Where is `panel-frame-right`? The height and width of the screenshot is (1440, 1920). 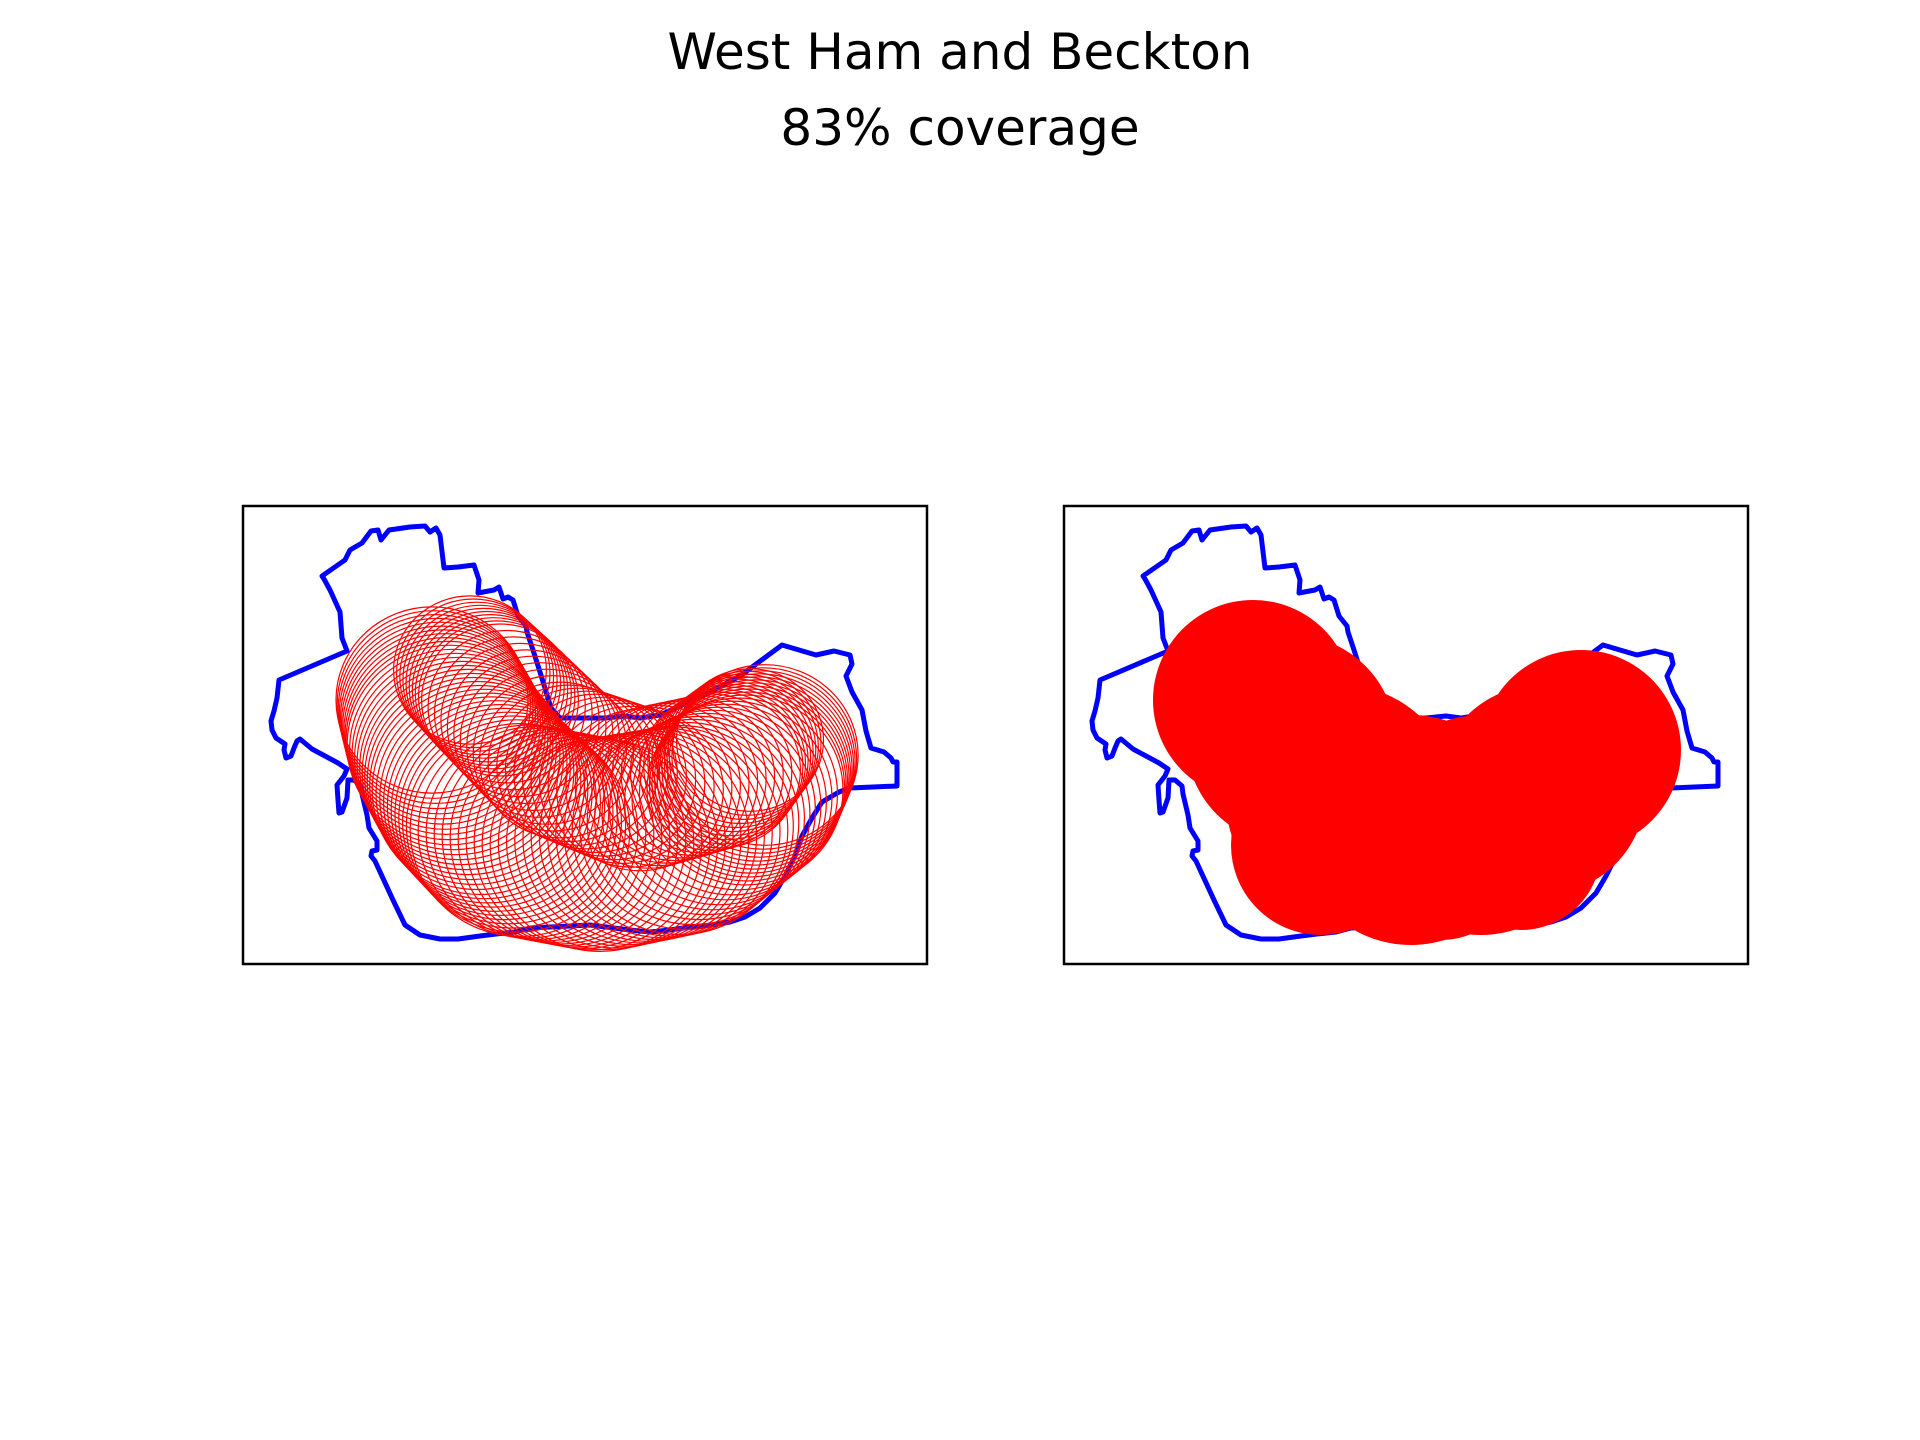
panel-frame-right is located at coordinates (1406, 735).